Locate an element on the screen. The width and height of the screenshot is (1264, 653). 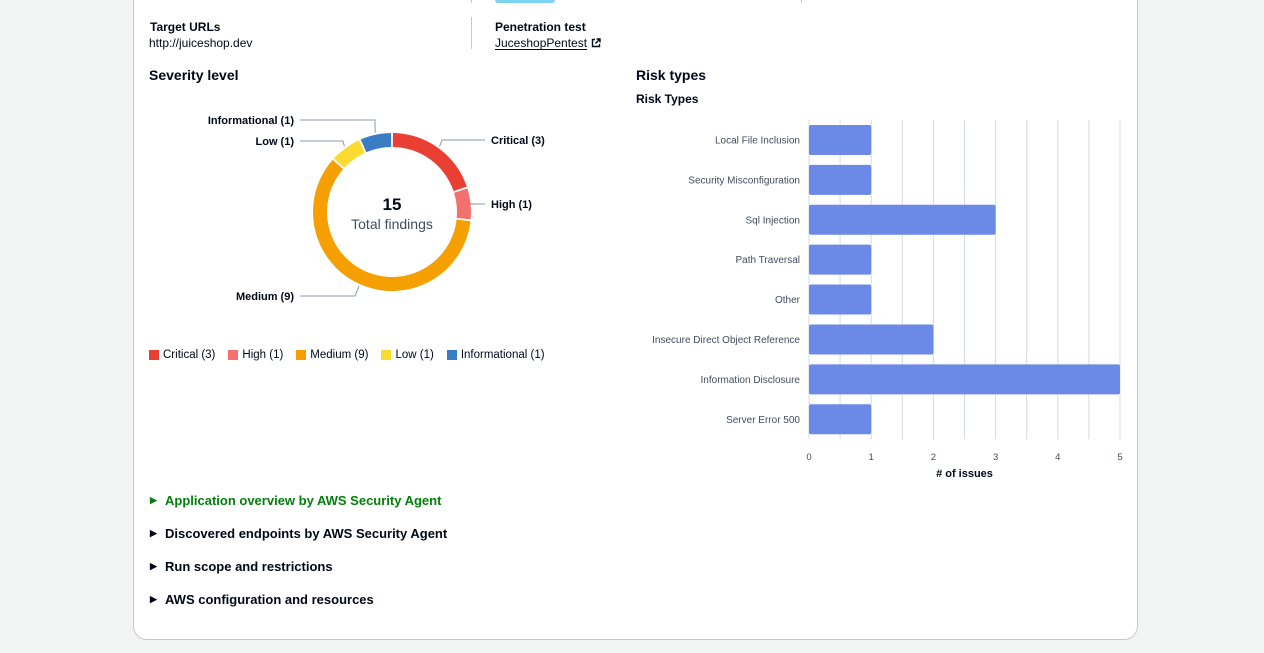
expander-label: Run scope and restrictions is located at coordinates (249, 566).